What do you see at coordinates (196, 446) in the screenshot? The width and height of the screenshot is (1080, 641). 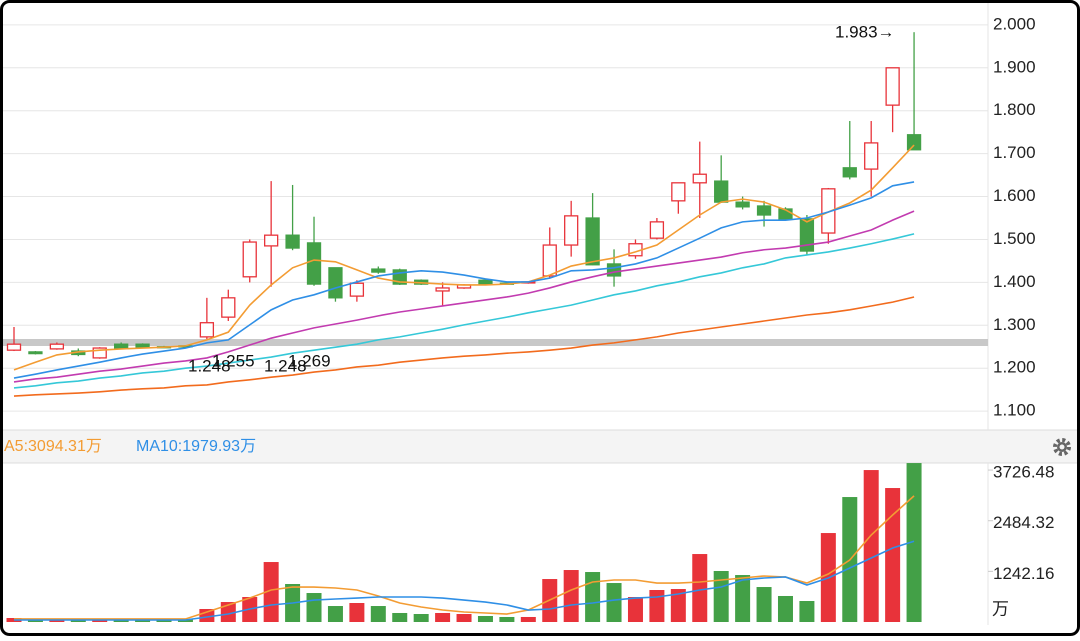 I see `legend-entry: MA10:1979.93万` at bounding box center [196, 446].